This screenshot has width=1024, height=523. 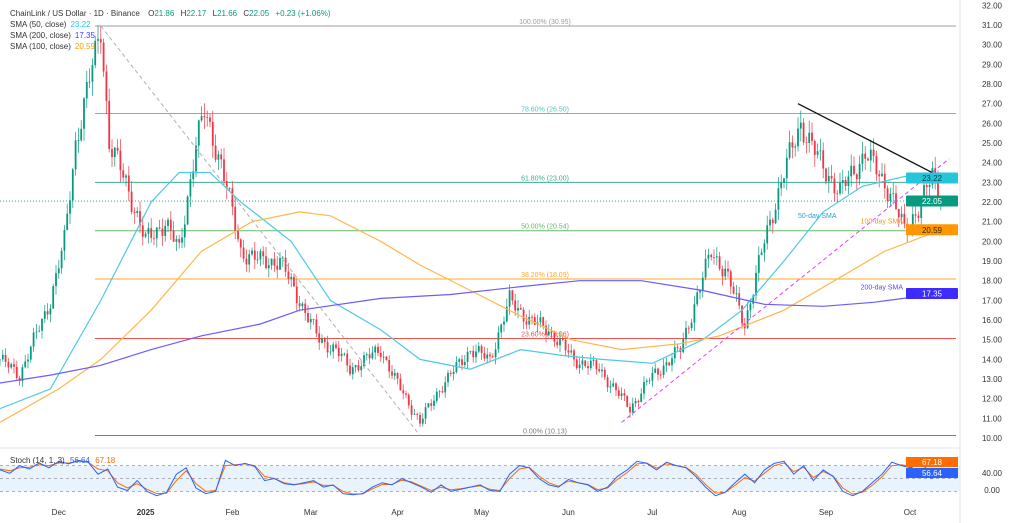 What do you see at coordinates (992, 64) in the screenshot?
I see `y-tick-label: 29.00` at bounding box center [992, 64].